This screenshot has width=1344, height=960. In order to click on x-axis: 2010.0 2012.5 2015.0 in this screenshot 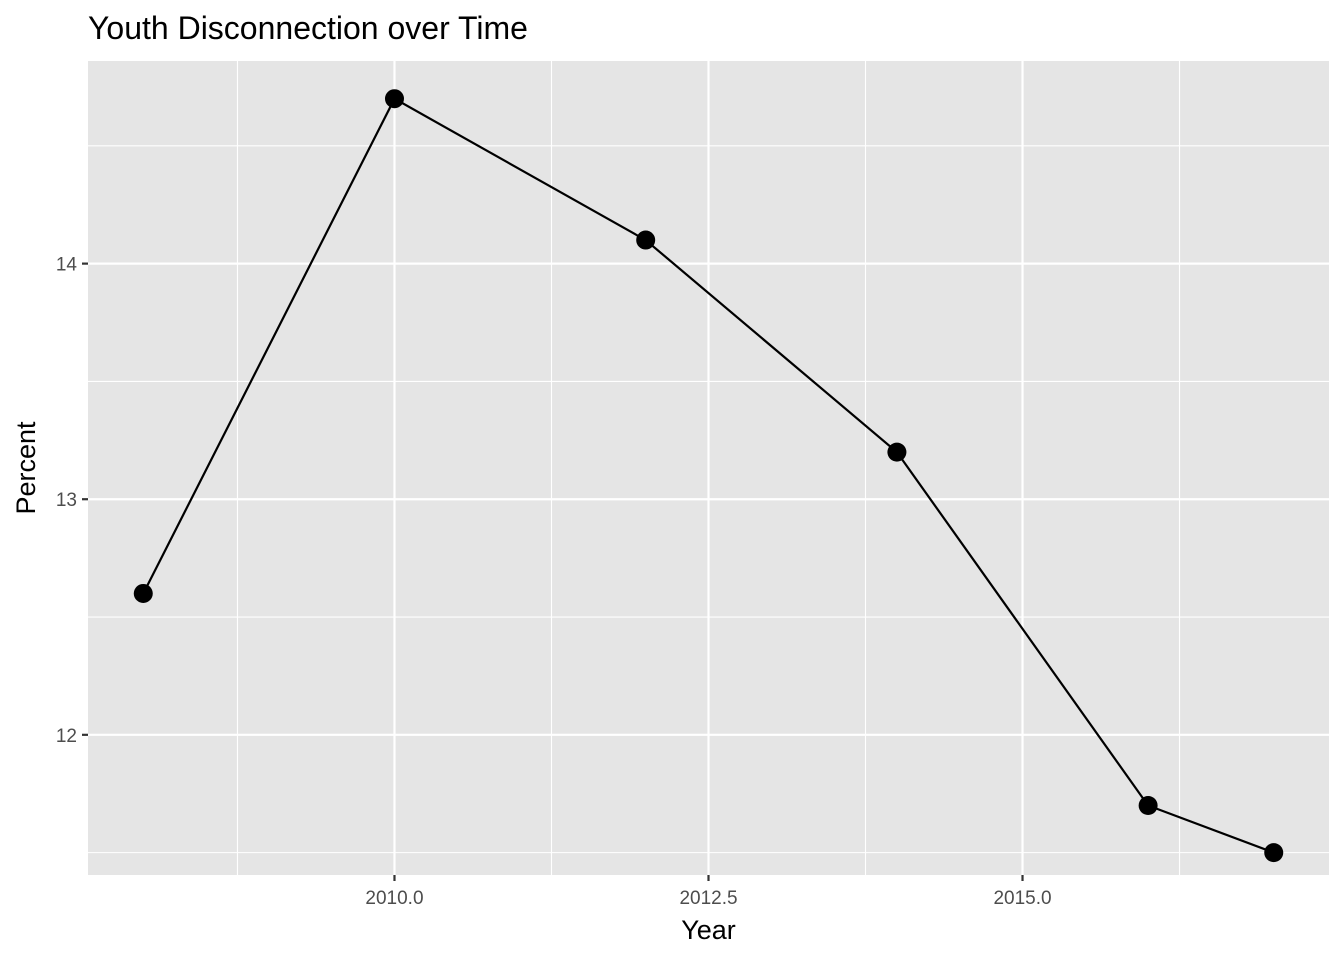, I will do `click(708, 892)`.